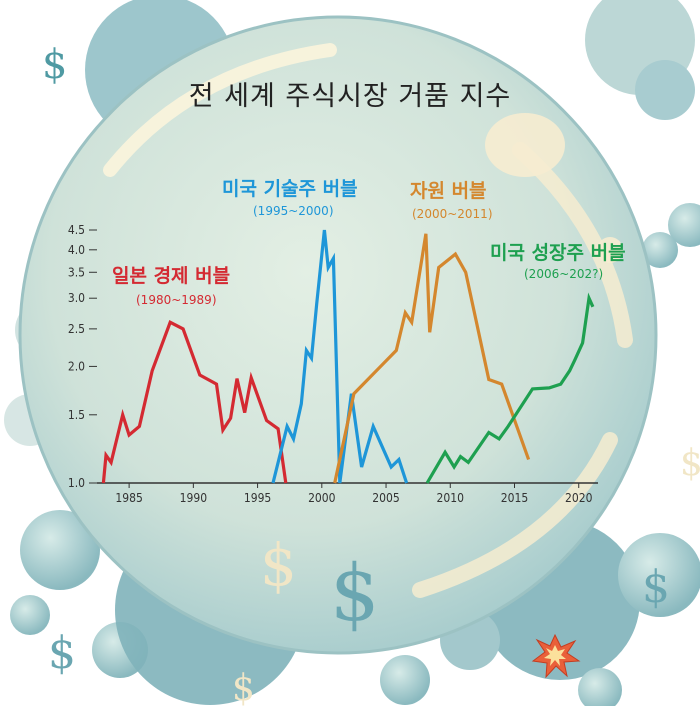  What do you see at coordinates (354, 494) in the screenshot?
I see `x-axis-ticks: 1985 1990 1995 2000 2005 2010 2015 2020` at bounding box center [354, 494].